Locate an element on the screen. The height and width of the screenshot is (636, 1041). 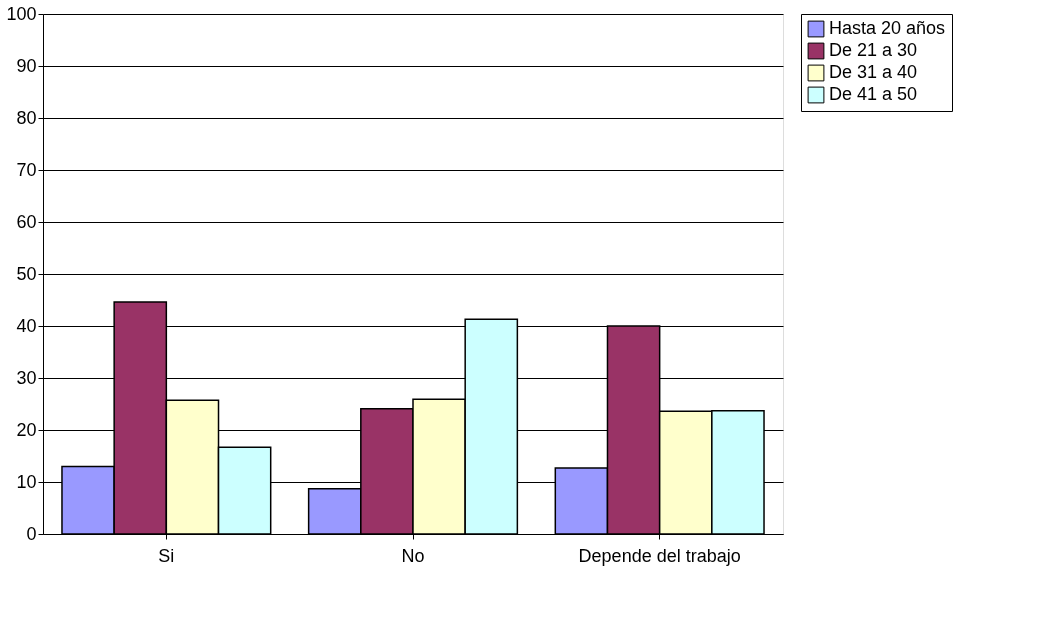
y-tick-label: 20 is located at coordinates (26, 429).